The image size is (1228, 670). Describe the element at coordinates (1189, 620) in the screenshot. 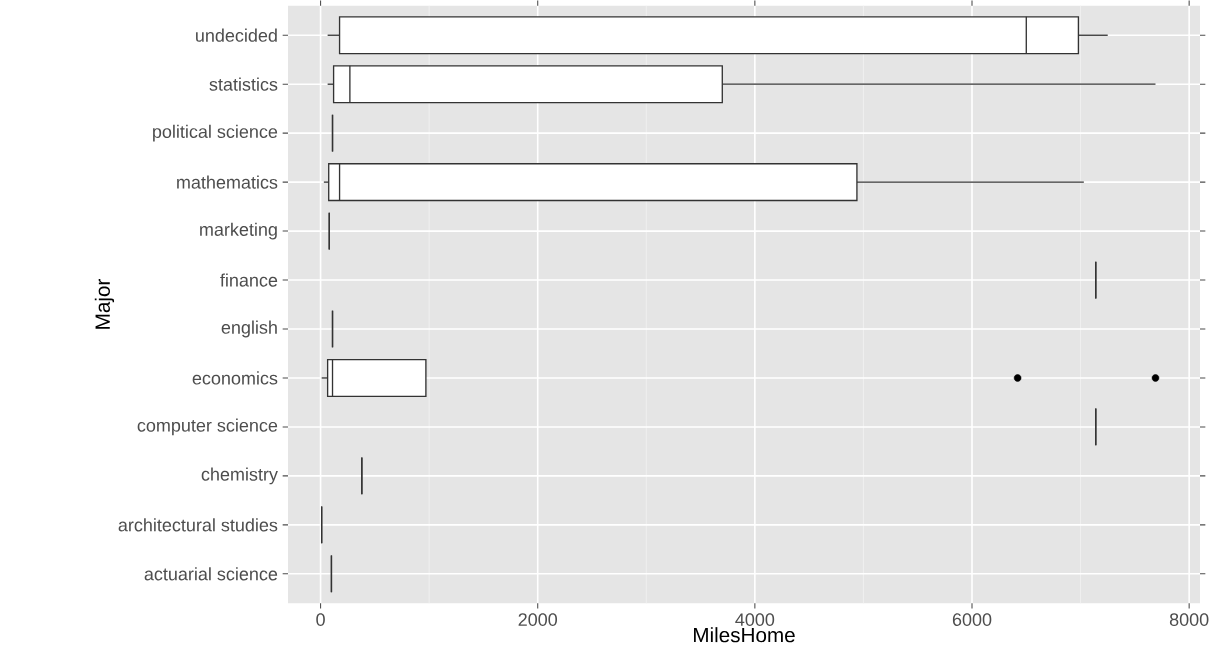

I see `x-tick-label: 8000` at that location.